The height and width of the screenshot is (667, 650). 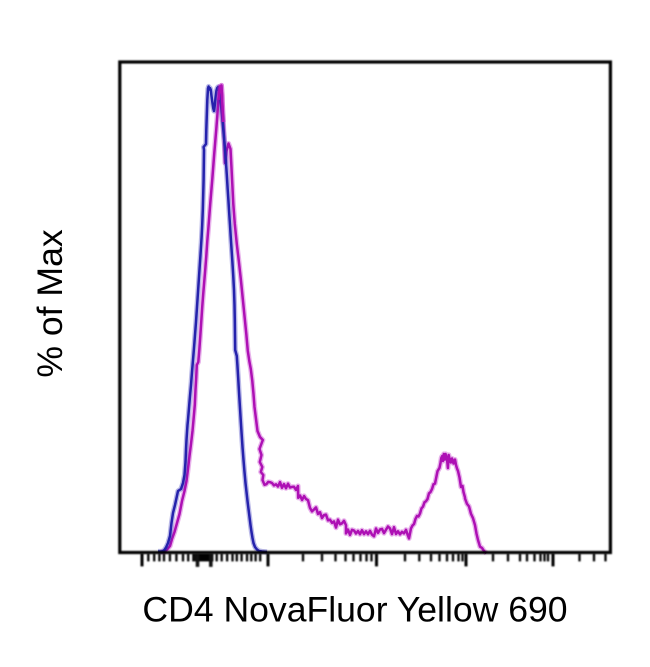 What do you see at coordinates (354, 610) in the screenshot?
I see `svg-text: CD4 NovaFluor Yellow 690` at bounding box center [354, 610].